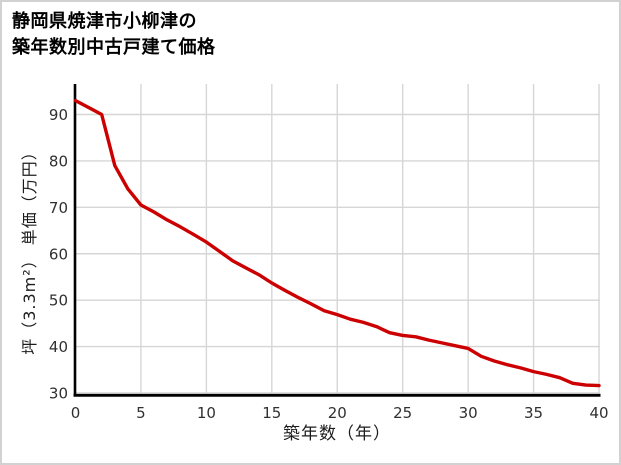 Image resolution: width=621 pixels, height=465 pixels. I want to click on y-tick-label: 60, so click(58, 254).